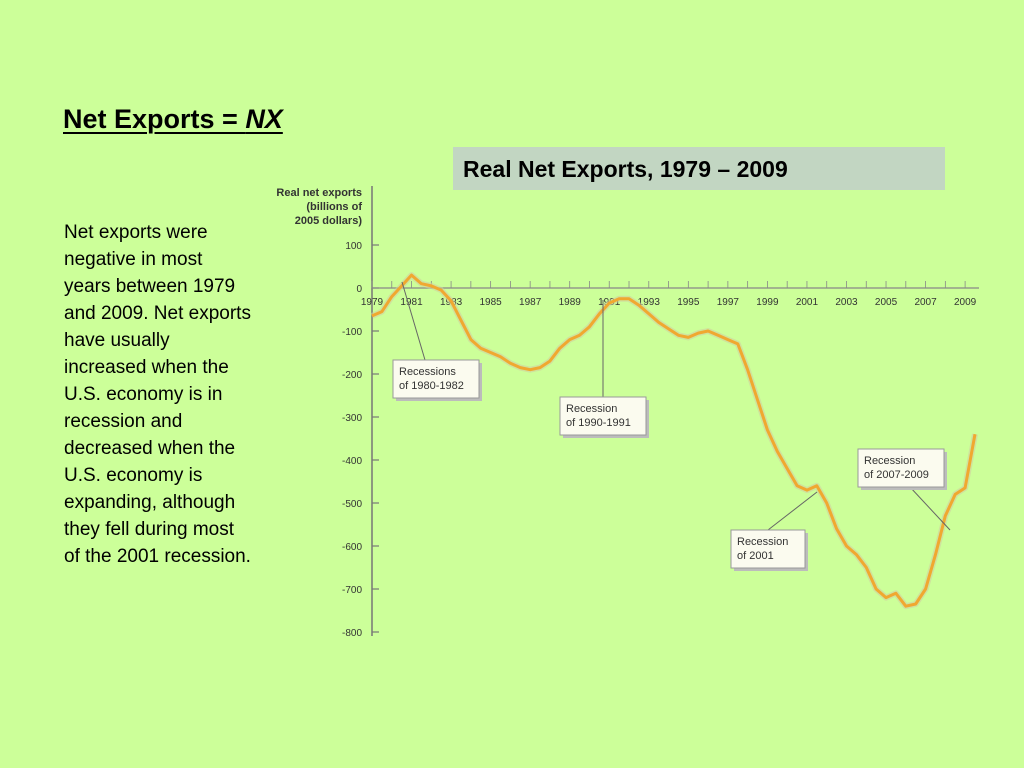 This screenshot has width=1024, height=768. Describe the element at coordinates (352, 332) in the screenshot. I see `y-tick-label: -100` at that location.